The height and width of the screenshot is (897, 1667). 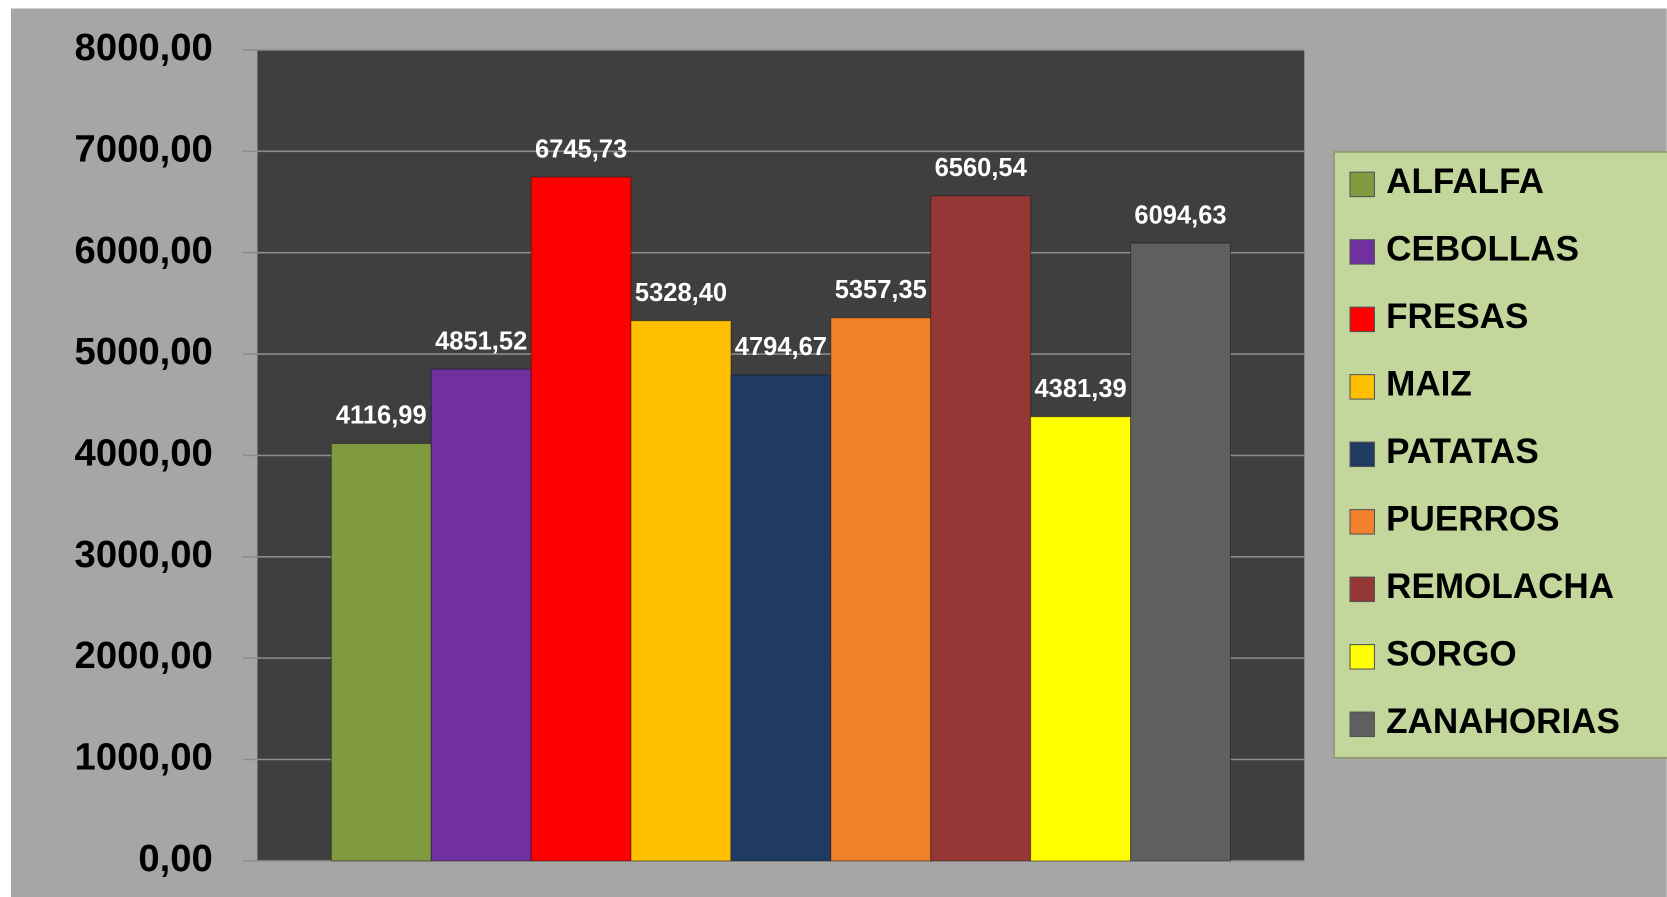 What do you see at coordinates (1180, 215) in the screenshot?
I see `data-label: 6094,63` at bounding box center [1180, 215].